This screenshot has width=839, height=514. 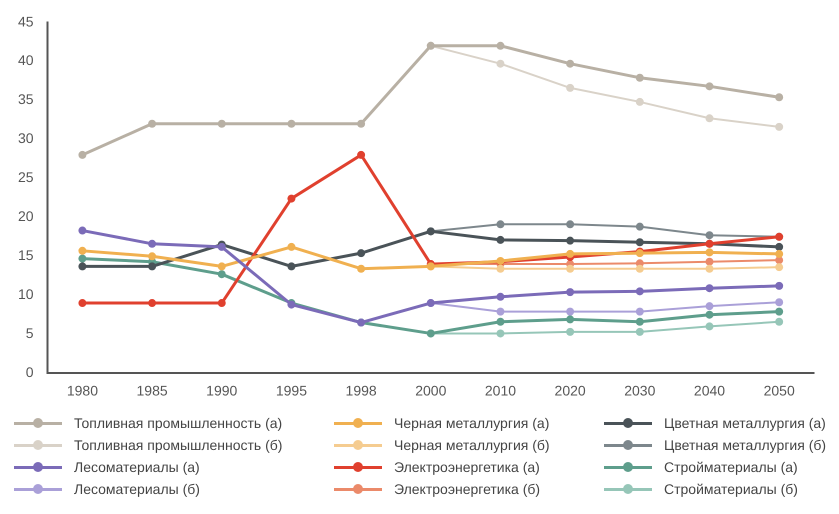 I want to click on x-tick-label: 2030, so click(x=640, y=390).